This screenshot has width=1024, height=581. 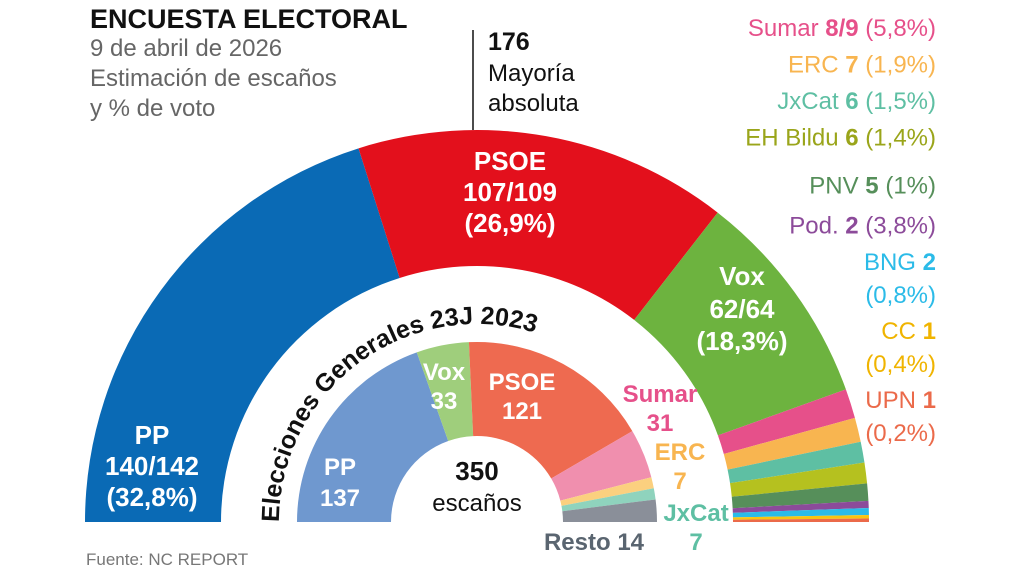 I want to click on legend-item: ERC 7 (1,9%), so click(x=862, y=65).